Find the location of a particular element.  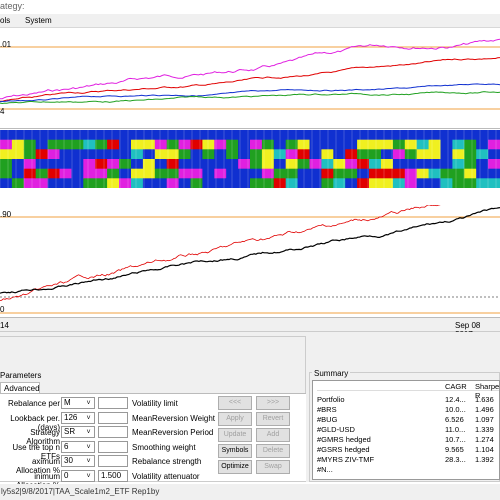

param-description: Rebalance strength is located at coordinates (167, 461).